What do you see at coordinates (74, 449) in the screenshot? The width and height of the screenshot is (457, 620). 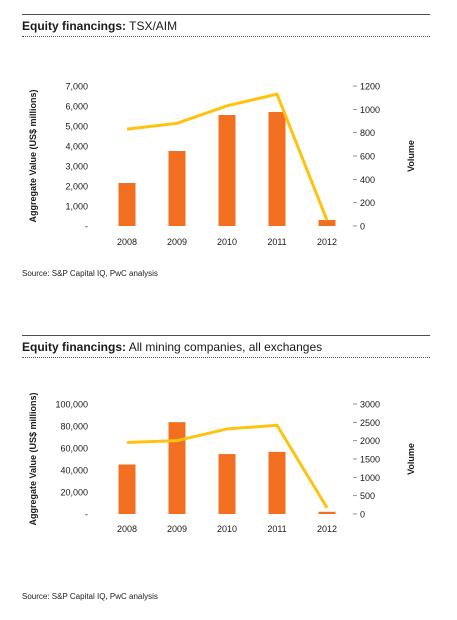 I see `y-tick-label: 60,000` at bounding box center [74, 449].